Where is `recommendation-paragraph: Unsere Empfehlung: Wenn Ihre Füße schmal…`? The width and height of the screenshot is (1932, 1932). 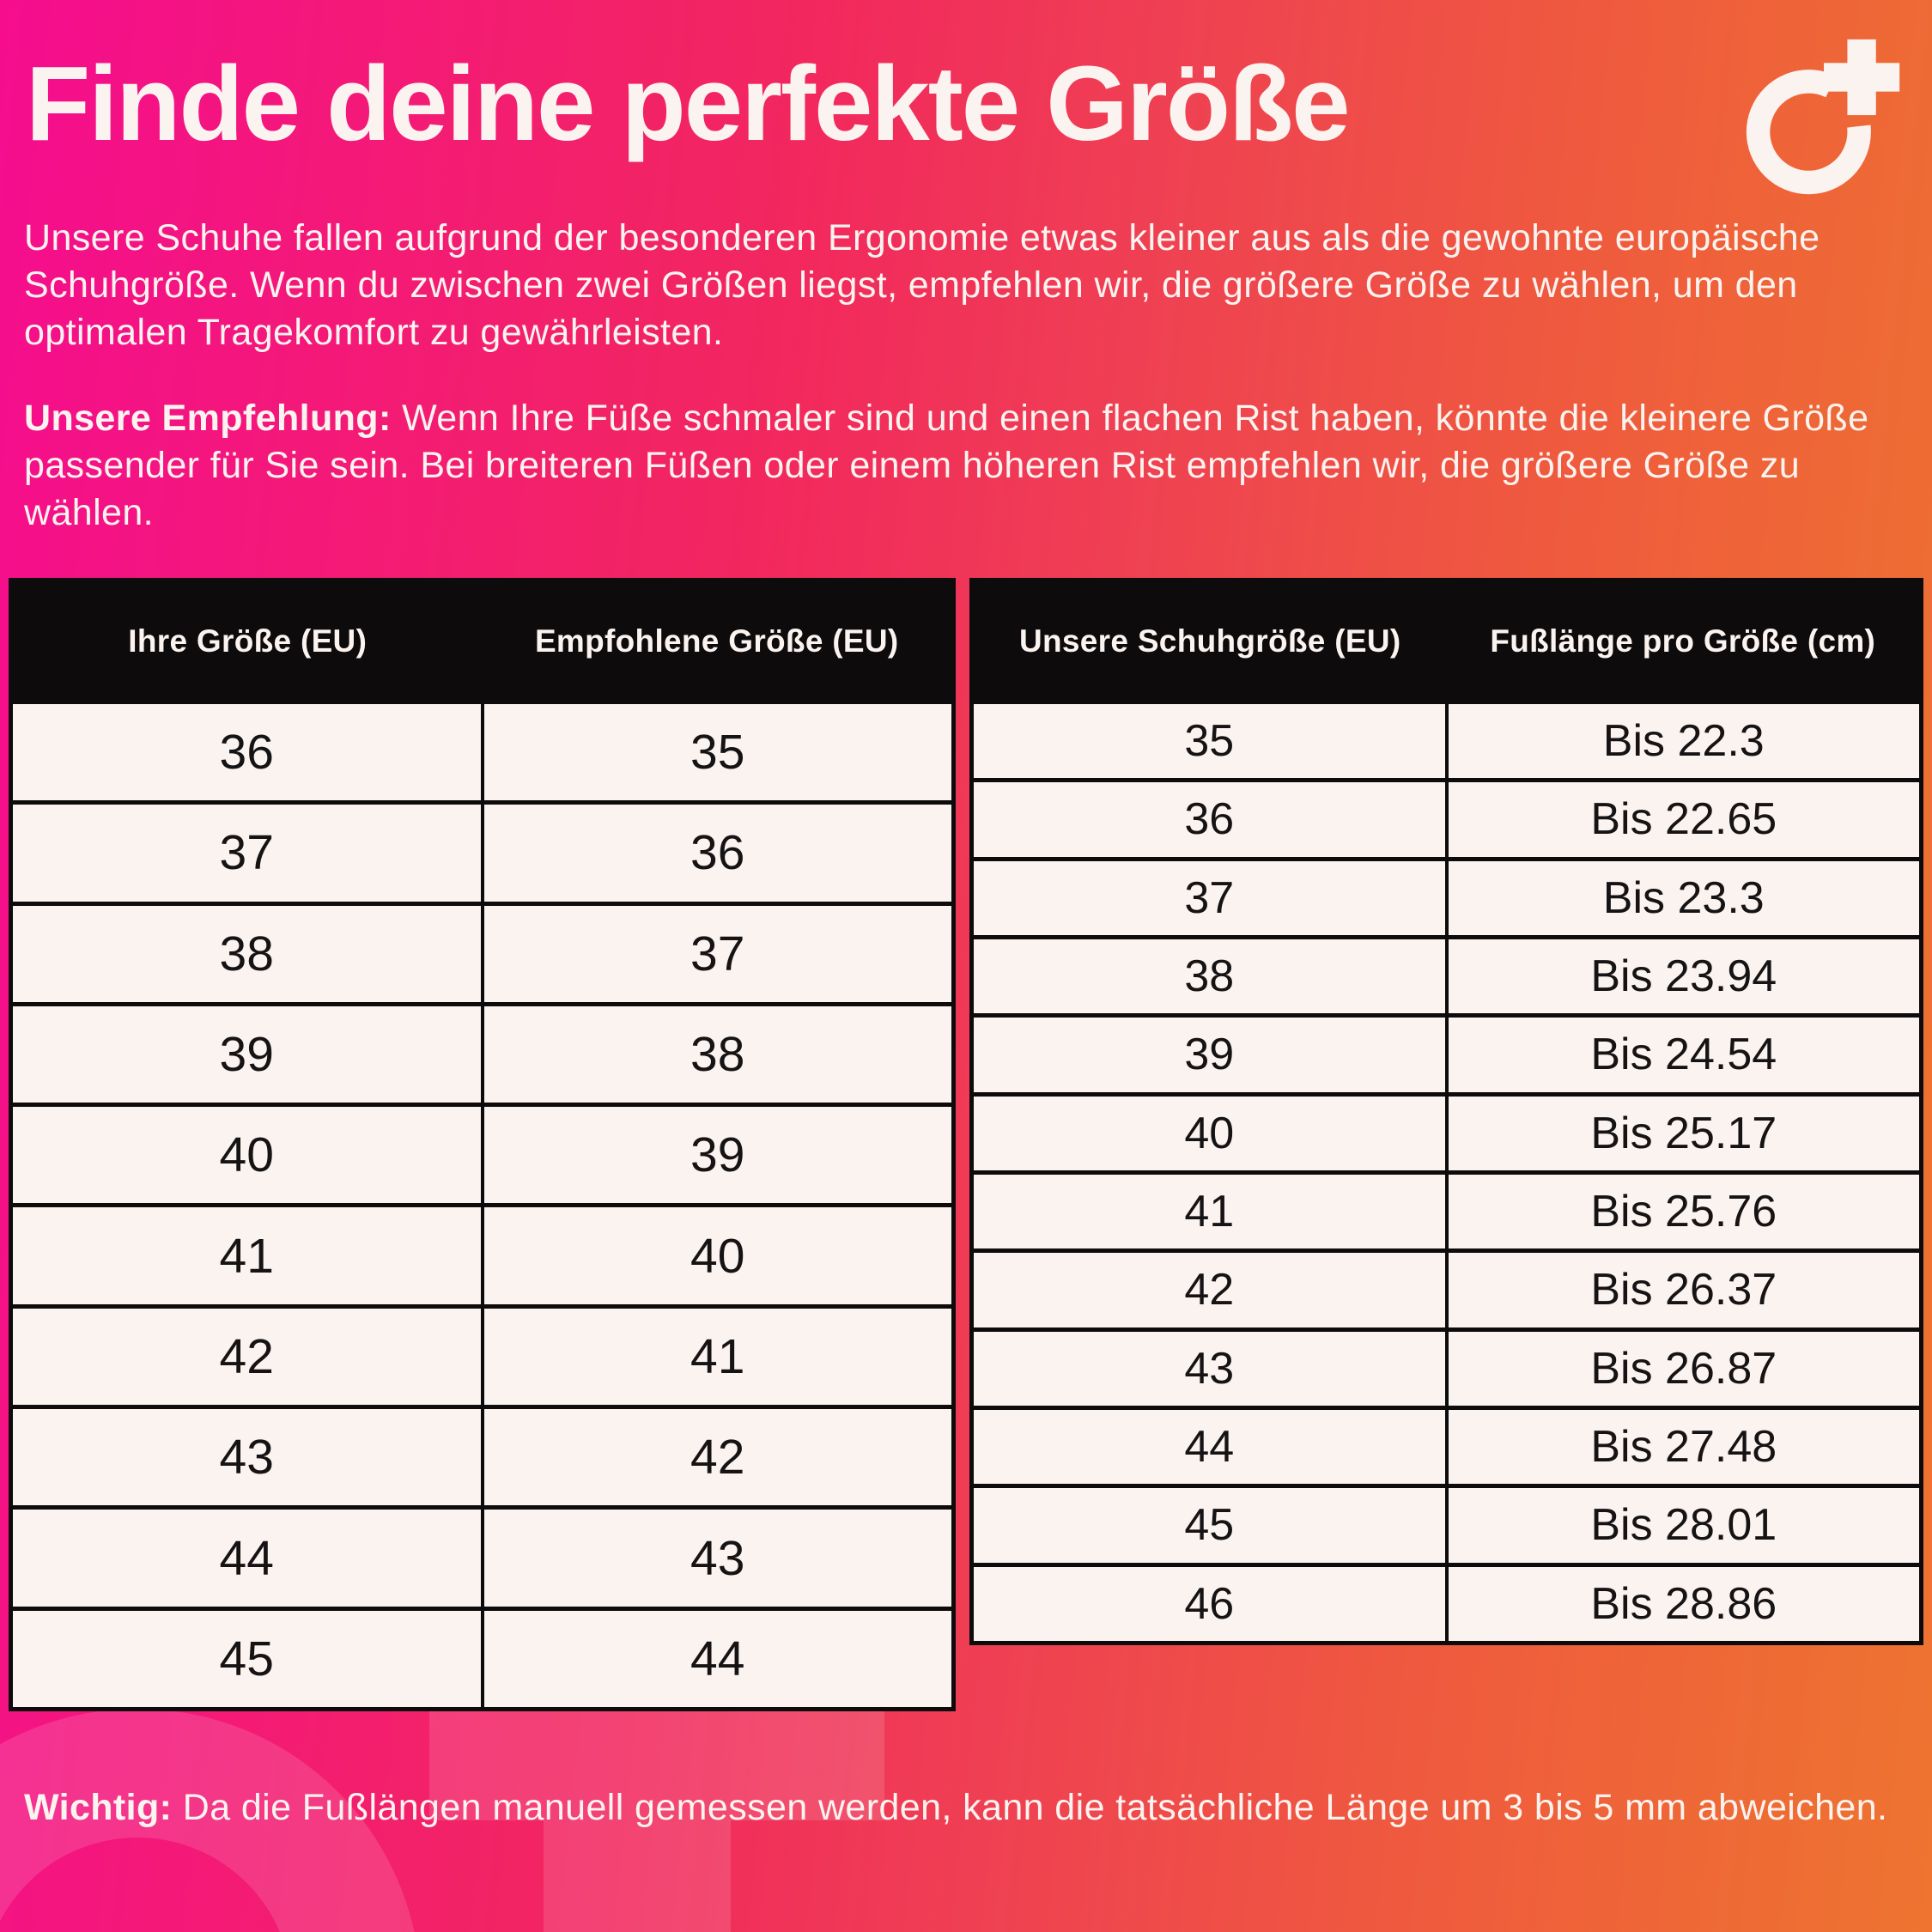 recommendation-paragraph: Unsere Empfehlung: Wenn Ihre Füße schmal… is located at coordinates (966, 466).